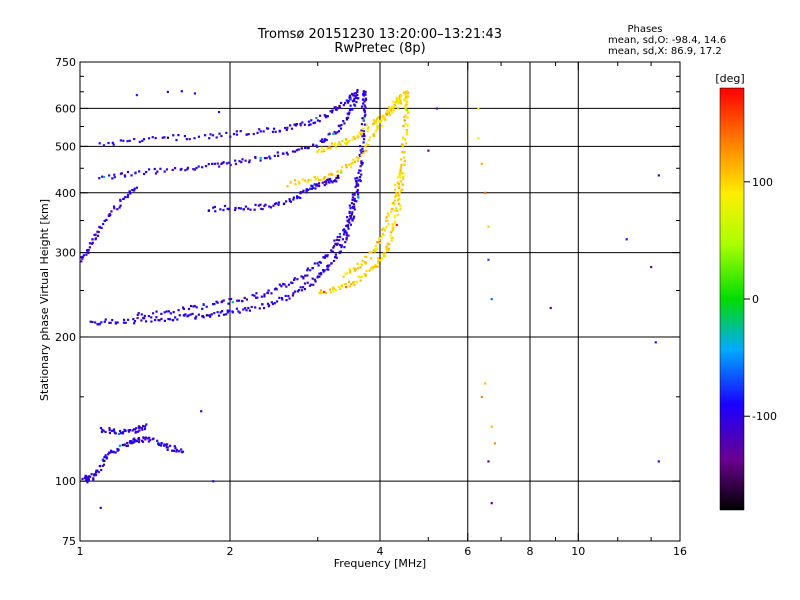 This screenshot has width=800, height=600. Describe the element at coordinates (65, 62) in the screenshot. I see `y-tick-label: 750` at that location.